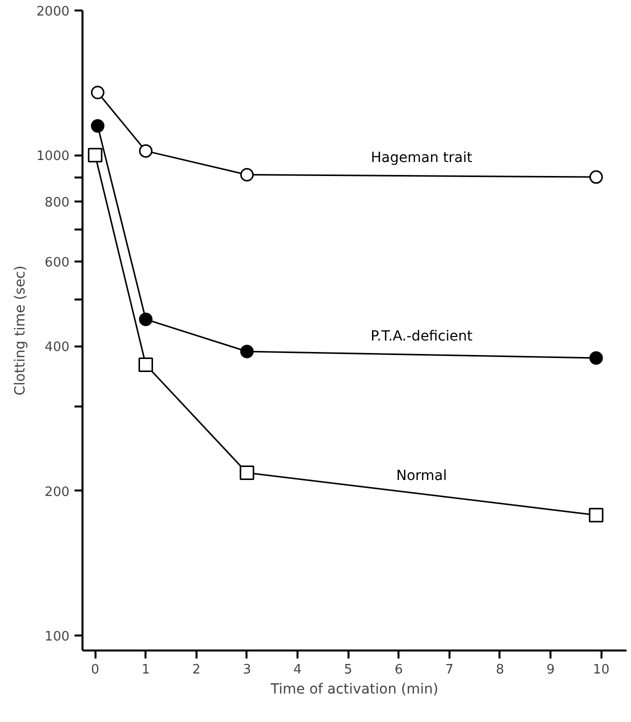  What do you see at coordinates (247, 670) in the screenshot?
I see `x-tick-label: 3` at bounding box center [247, 670].